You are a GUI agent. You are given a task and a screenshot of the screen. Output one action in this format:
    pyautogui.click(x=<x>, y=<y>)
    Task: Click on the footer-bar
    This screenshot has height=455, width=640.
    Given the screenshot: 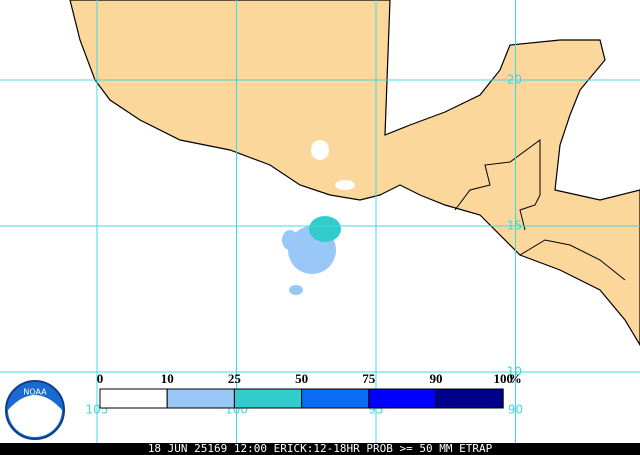 What is the action you would take?
    pyautogui.click(x=320, y=449)
    